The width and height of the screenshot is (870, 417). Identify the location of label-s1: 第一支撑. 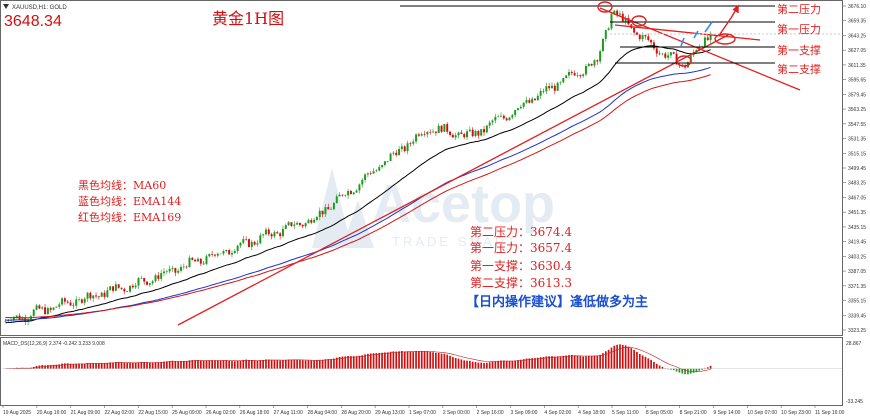
(799, 50).